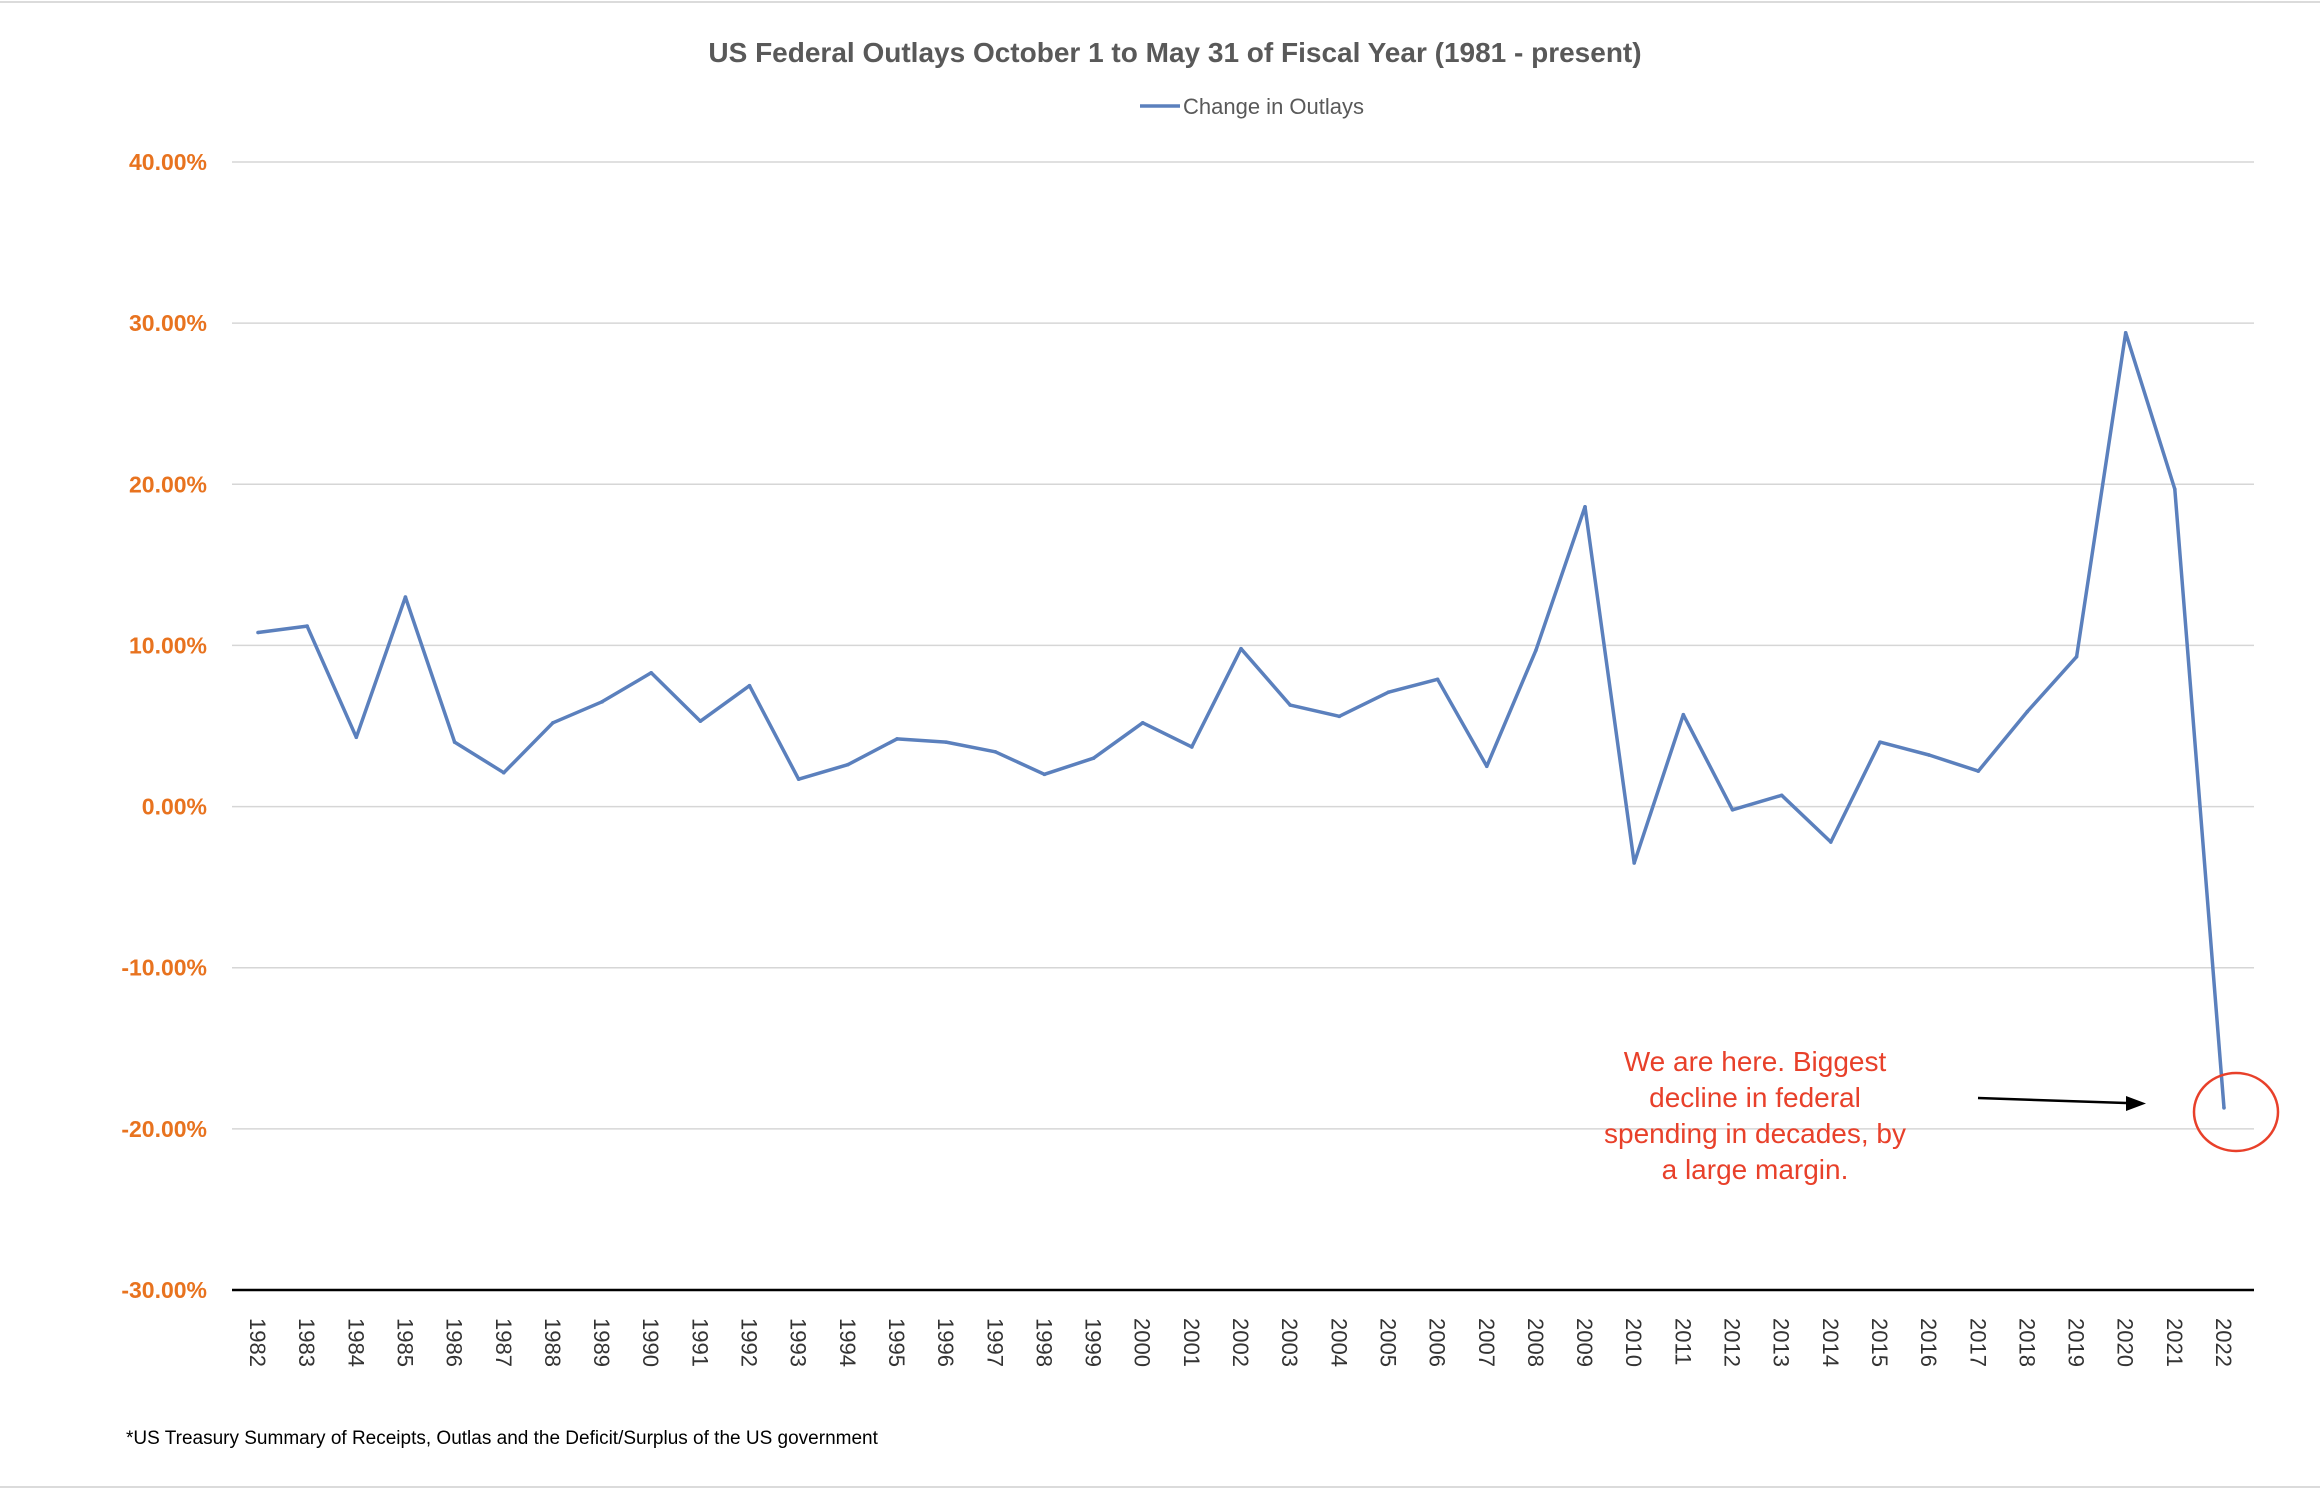 The width and height of the screenshot is (2320, 1490). What do you see at coordinates (1928, 1342) in the screenshot?
I see `x-tick-label: 2016` at bounding box center [1928, 1342].